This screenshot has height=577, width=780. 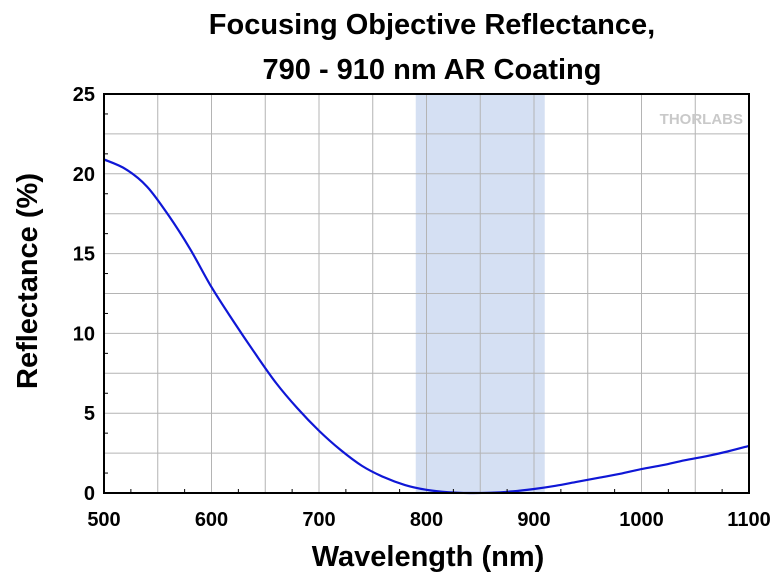 What do you see at coordinates (318, 520) in the screenshot?
I see `x-tick-label: 700` at bounding box center [318, 520].